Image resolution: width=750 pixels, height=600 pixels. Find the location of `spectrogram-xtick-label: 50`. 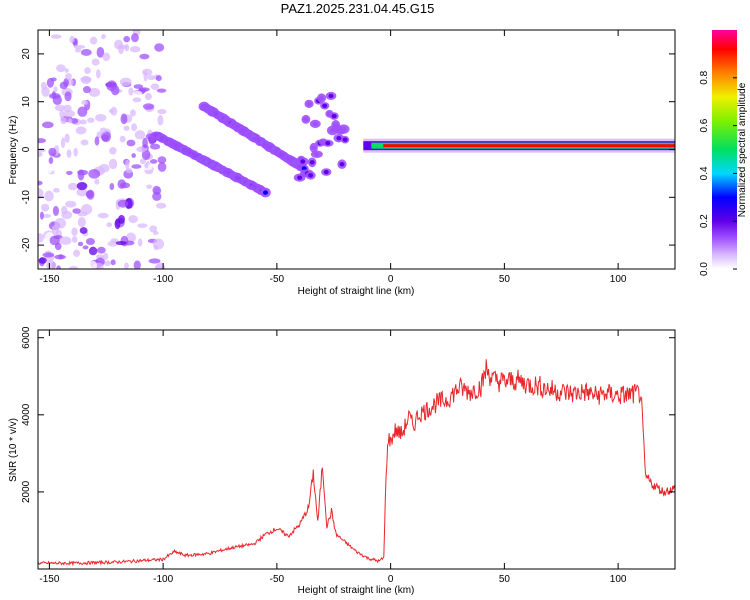

spectrogram-xtick-label: 50 is located at coordinates (505, 279).